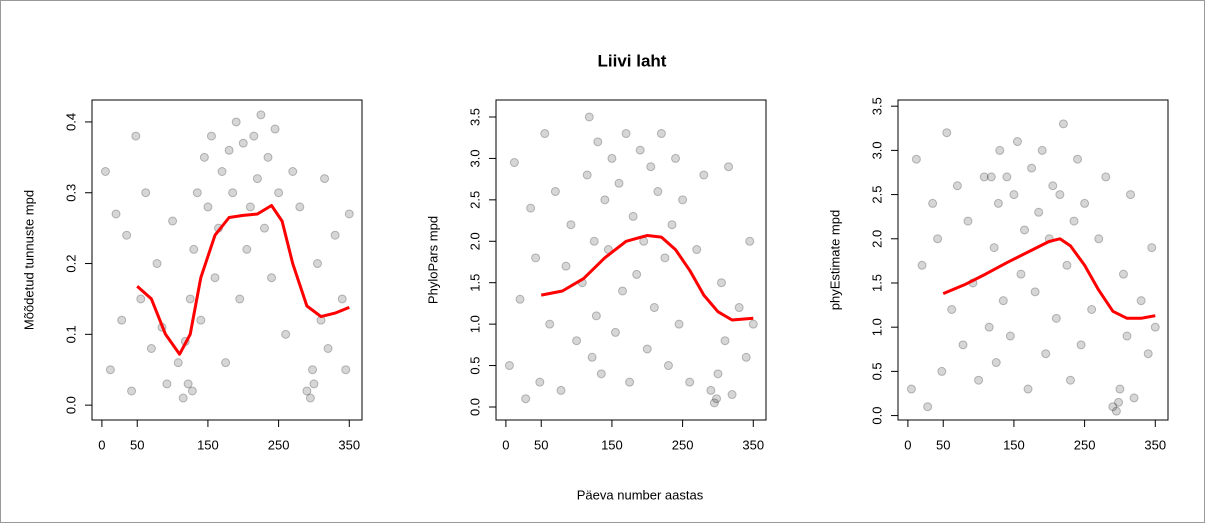  I want to click on y-axis-label: Mõõdetud tunnuste mpd, so click(28, 260).